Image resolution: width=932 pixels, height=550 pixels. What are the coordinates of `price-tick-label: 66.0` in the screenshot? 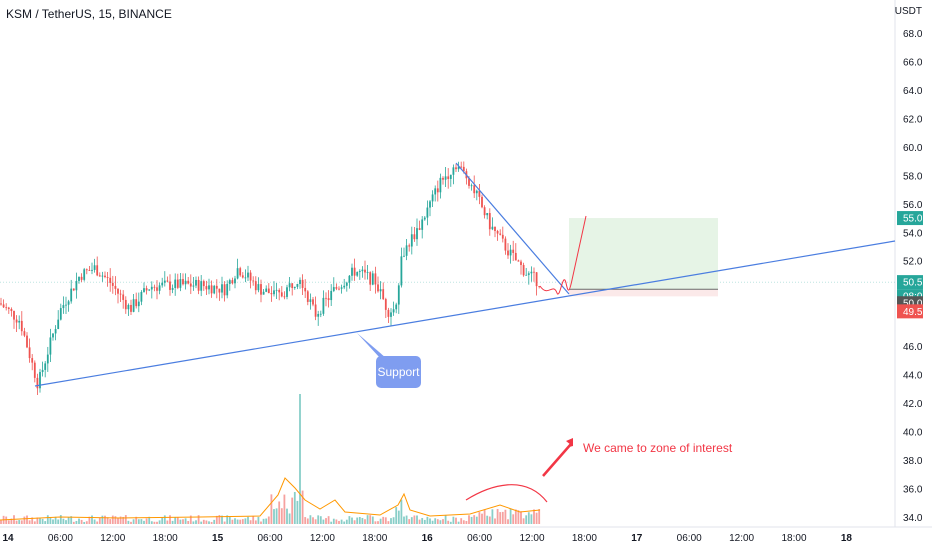 It's located at (913, 62).